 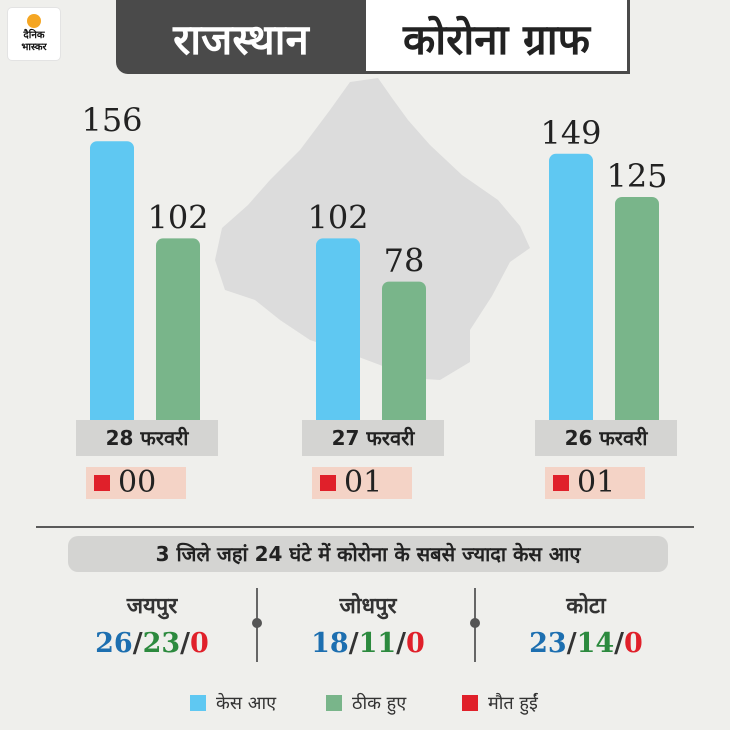 What do you see at coordinates (498, 37) in the screenshot?
I see `title-graph: कोरोना ग्राफ` at bounding box center [498, 37].